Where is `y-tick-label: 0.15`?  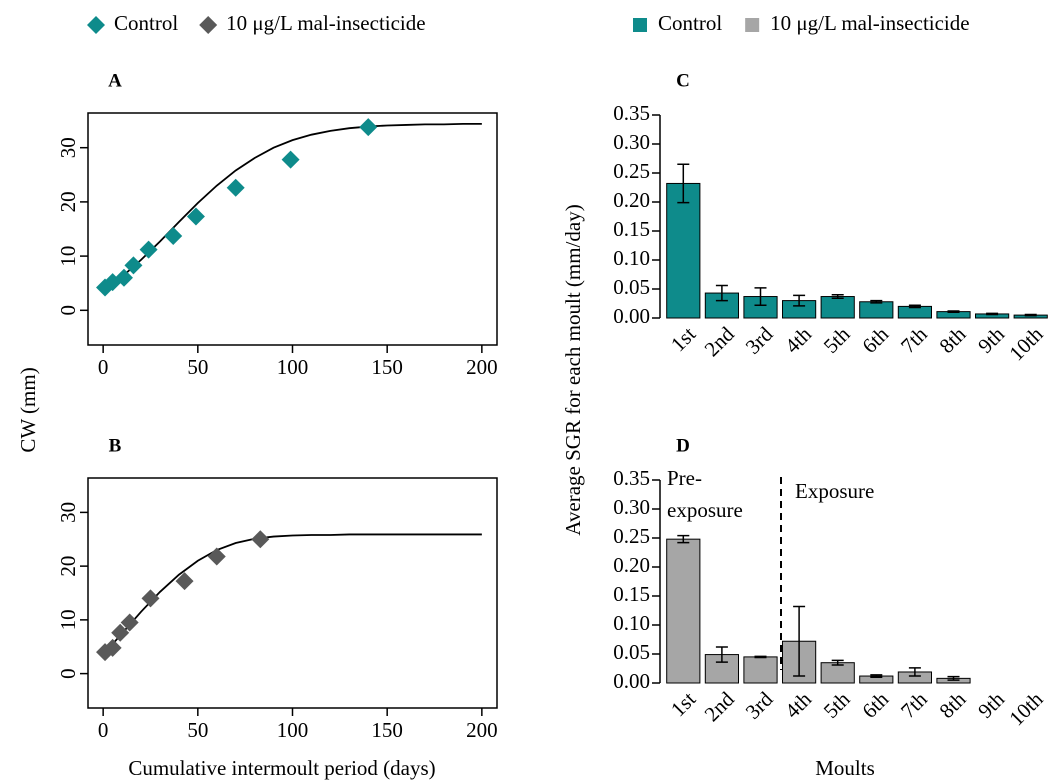
y-tick-label: 0.15 is located at coordinates (631, 229).